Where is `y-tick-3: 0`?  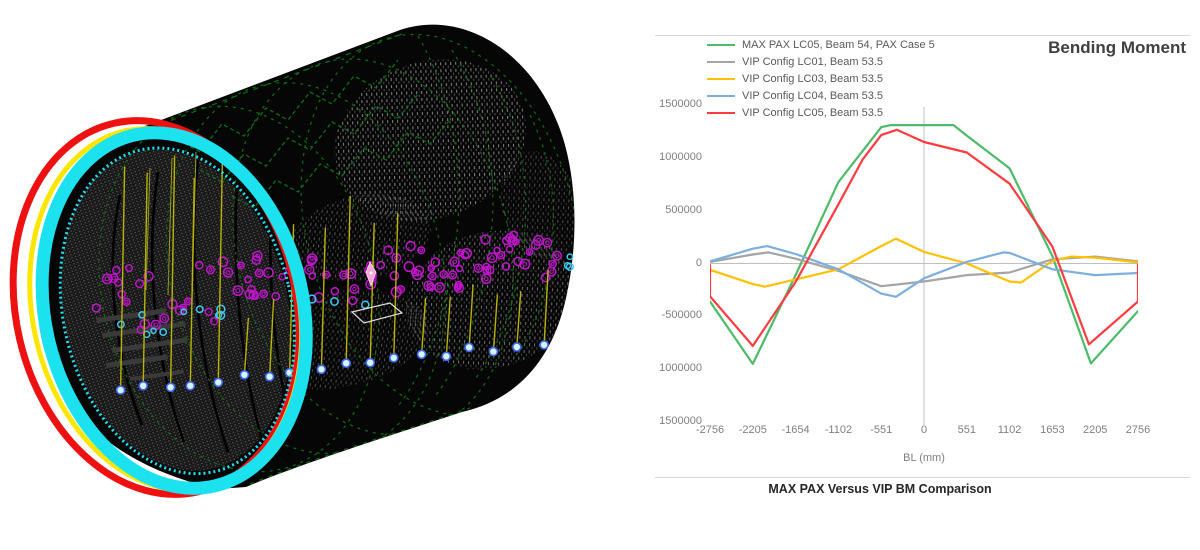 y-tick-3: 0 is located at coordinates (698, 262).